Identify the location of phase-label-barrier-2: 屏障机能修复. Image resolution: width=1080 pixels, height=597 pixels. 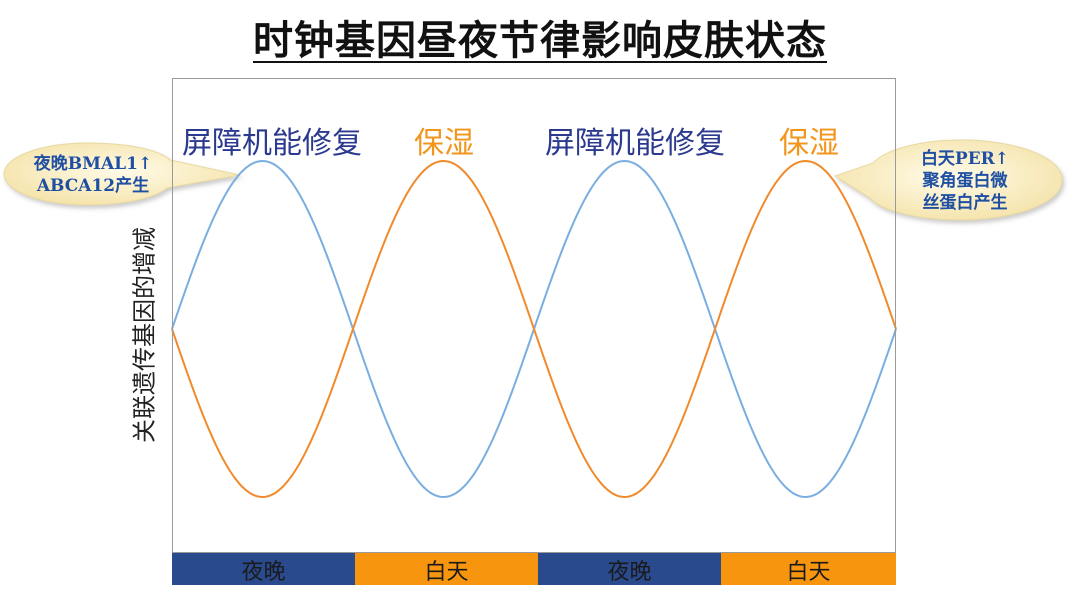
(635, 143).